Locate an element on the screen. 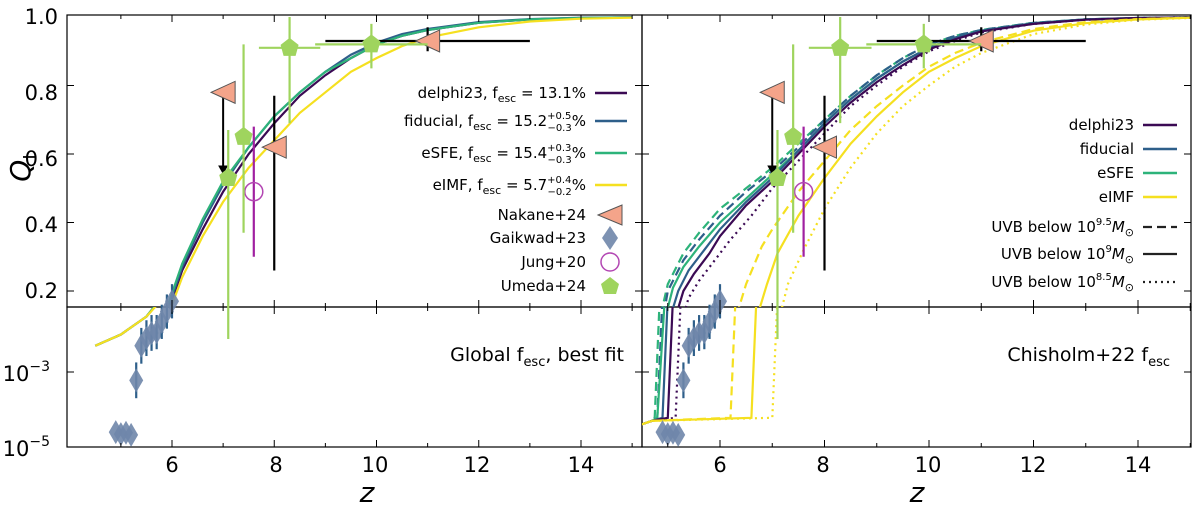 The width and height of the screenshot is (1200, 513). legend-marker-jung is located at coordinates (610, 262).